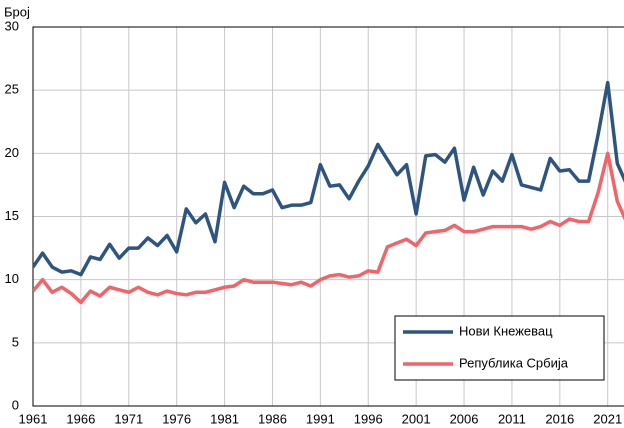  I want to click on legend-box, so click(499, 348).